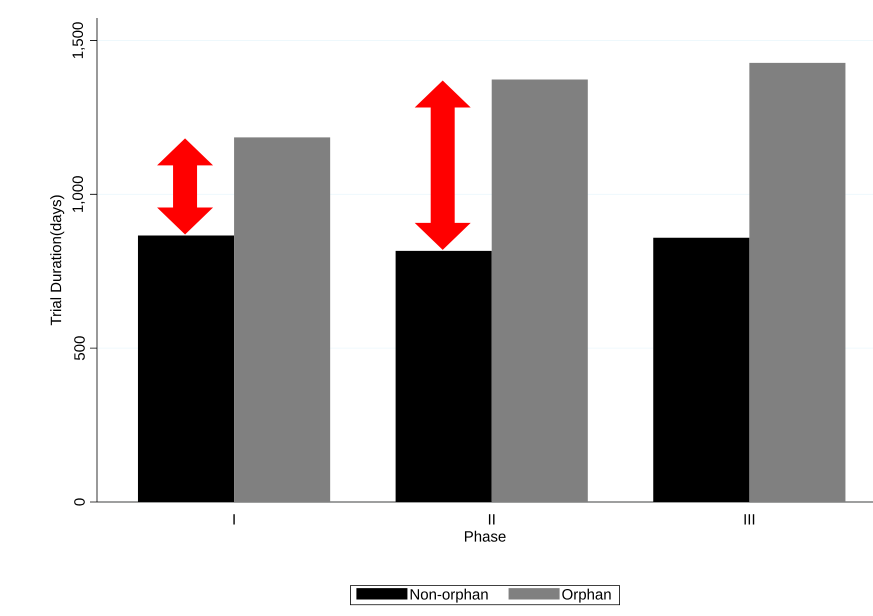 The image size is (873, 616). I want to click on x-tick-label: I, so click(234, 519).